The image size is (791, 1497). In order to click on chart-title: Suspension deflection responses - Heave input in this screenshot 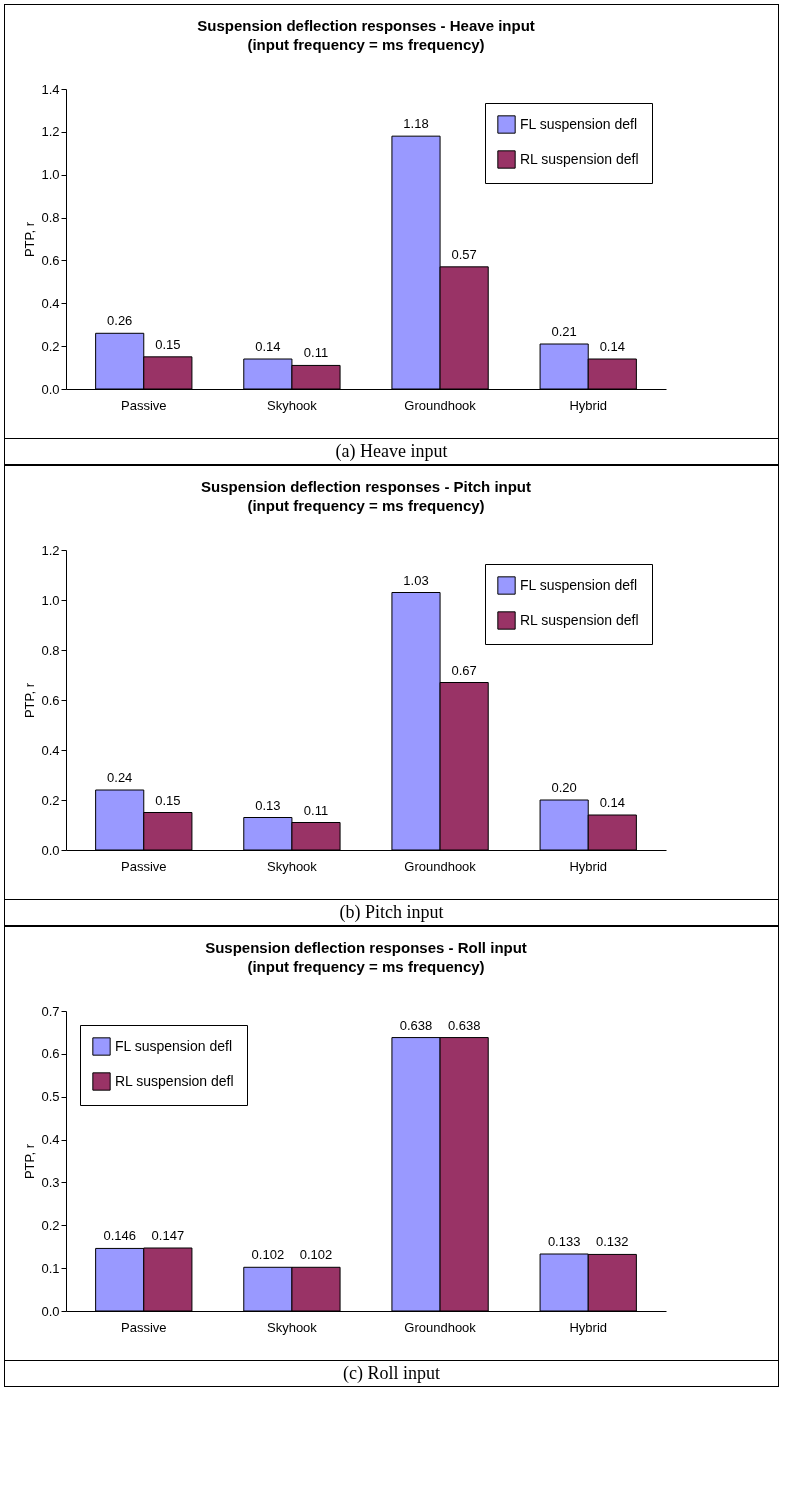, I will do `click(366, 25)`.